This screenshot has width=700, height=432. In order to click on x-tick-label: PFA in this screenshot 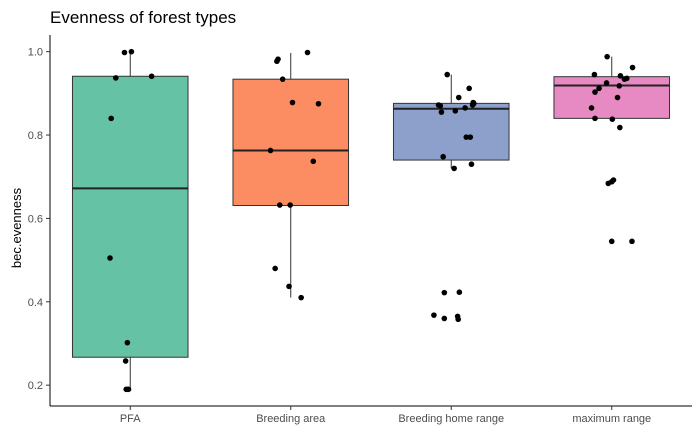, I will do `click(130, 419)`.